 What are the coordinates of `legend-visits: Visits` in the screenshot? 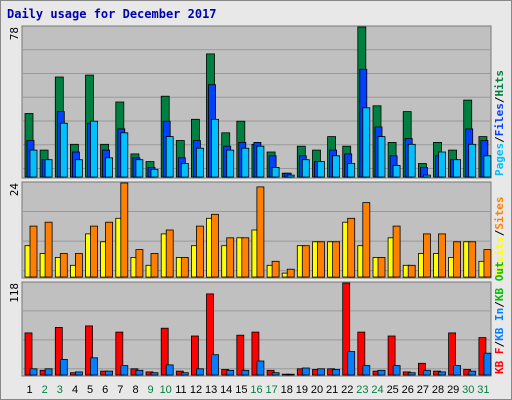 It's located at (499, 256).